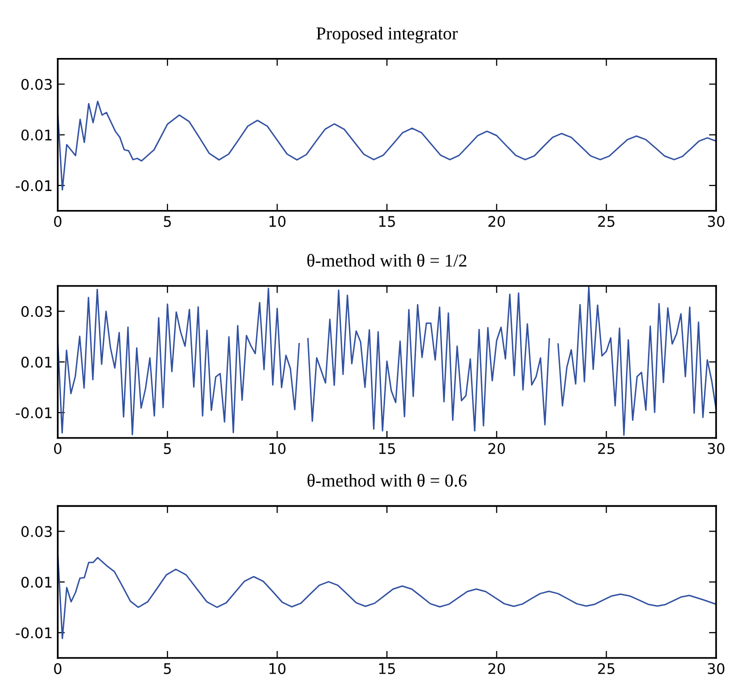 This screenshot has width=731, height=680. I want to click on line-series, so click(387, 145).